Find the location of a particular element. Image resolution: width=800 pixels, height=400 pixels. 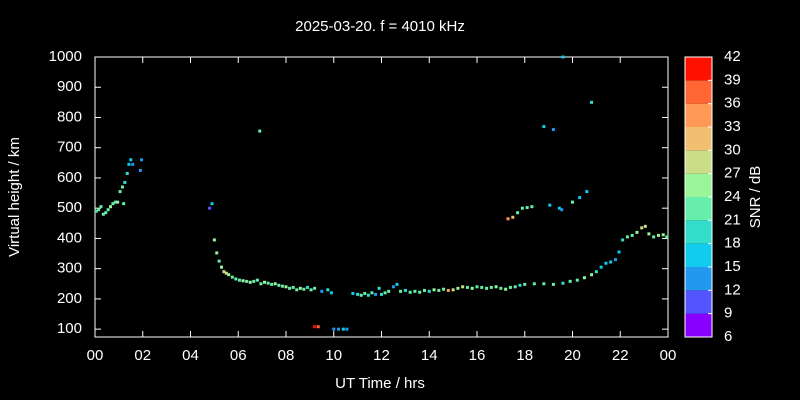

y-tick-label: 400 is located at coordinates (69, 237).